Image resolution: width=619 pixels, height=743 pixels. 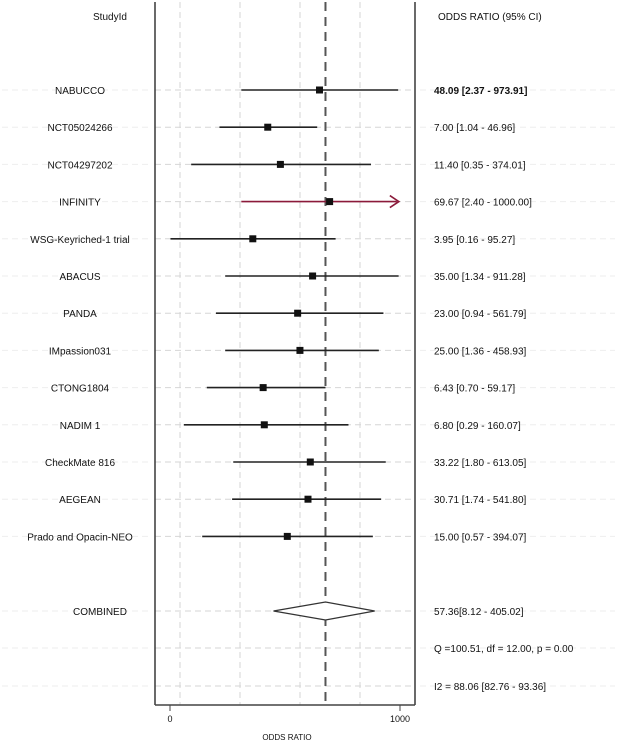 What do you see at coordinates (80, 314) in the screenshot?
I see `study-name: PANDA` at bounding box center [80, 314].